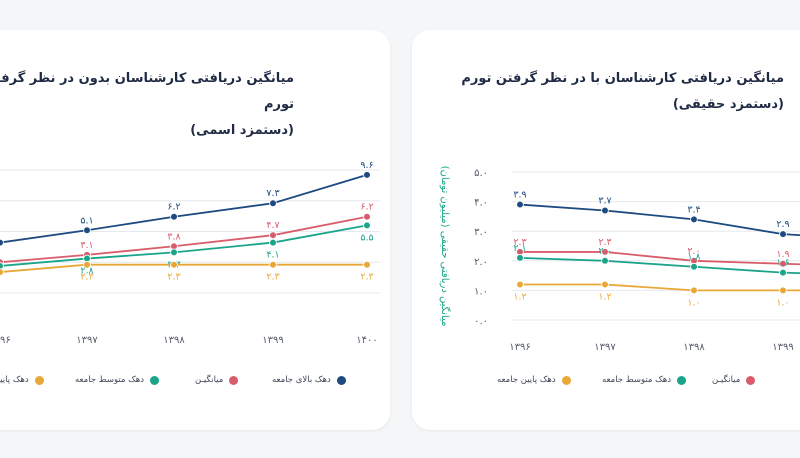 Image resolution: width=800 pixels, height=458 pixels. Describe the element at coordinates (693, 209) in the screenshot. I see `data-label: ۳.۴` at that location.